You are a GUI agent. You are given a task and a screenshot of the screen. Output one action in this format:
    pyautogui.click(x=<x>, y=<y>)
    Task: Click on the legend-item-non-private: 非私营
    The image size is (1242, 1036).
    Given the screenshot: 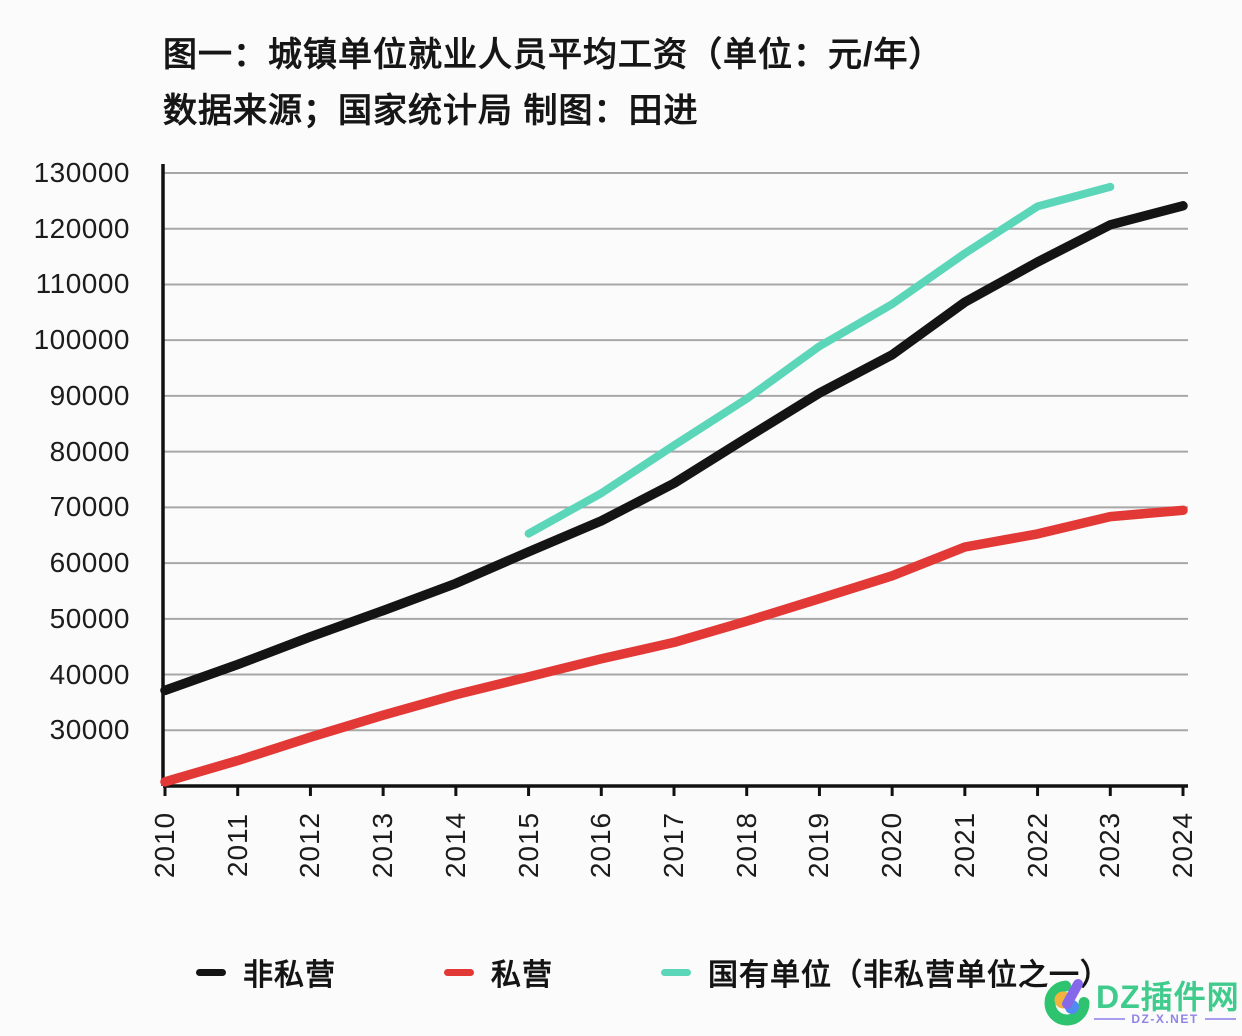 What is the action you would take?
    pyautogui.click(x=266, y=972)
    